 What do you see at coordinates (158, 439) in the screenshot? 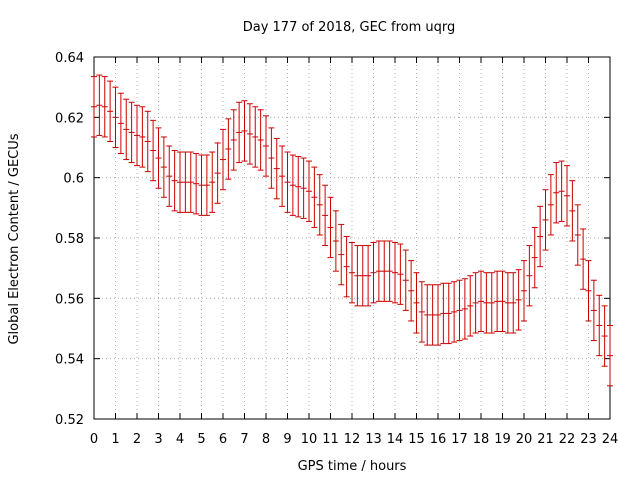
I see `x-tick-label: 3` at bounding box center [158, 439].